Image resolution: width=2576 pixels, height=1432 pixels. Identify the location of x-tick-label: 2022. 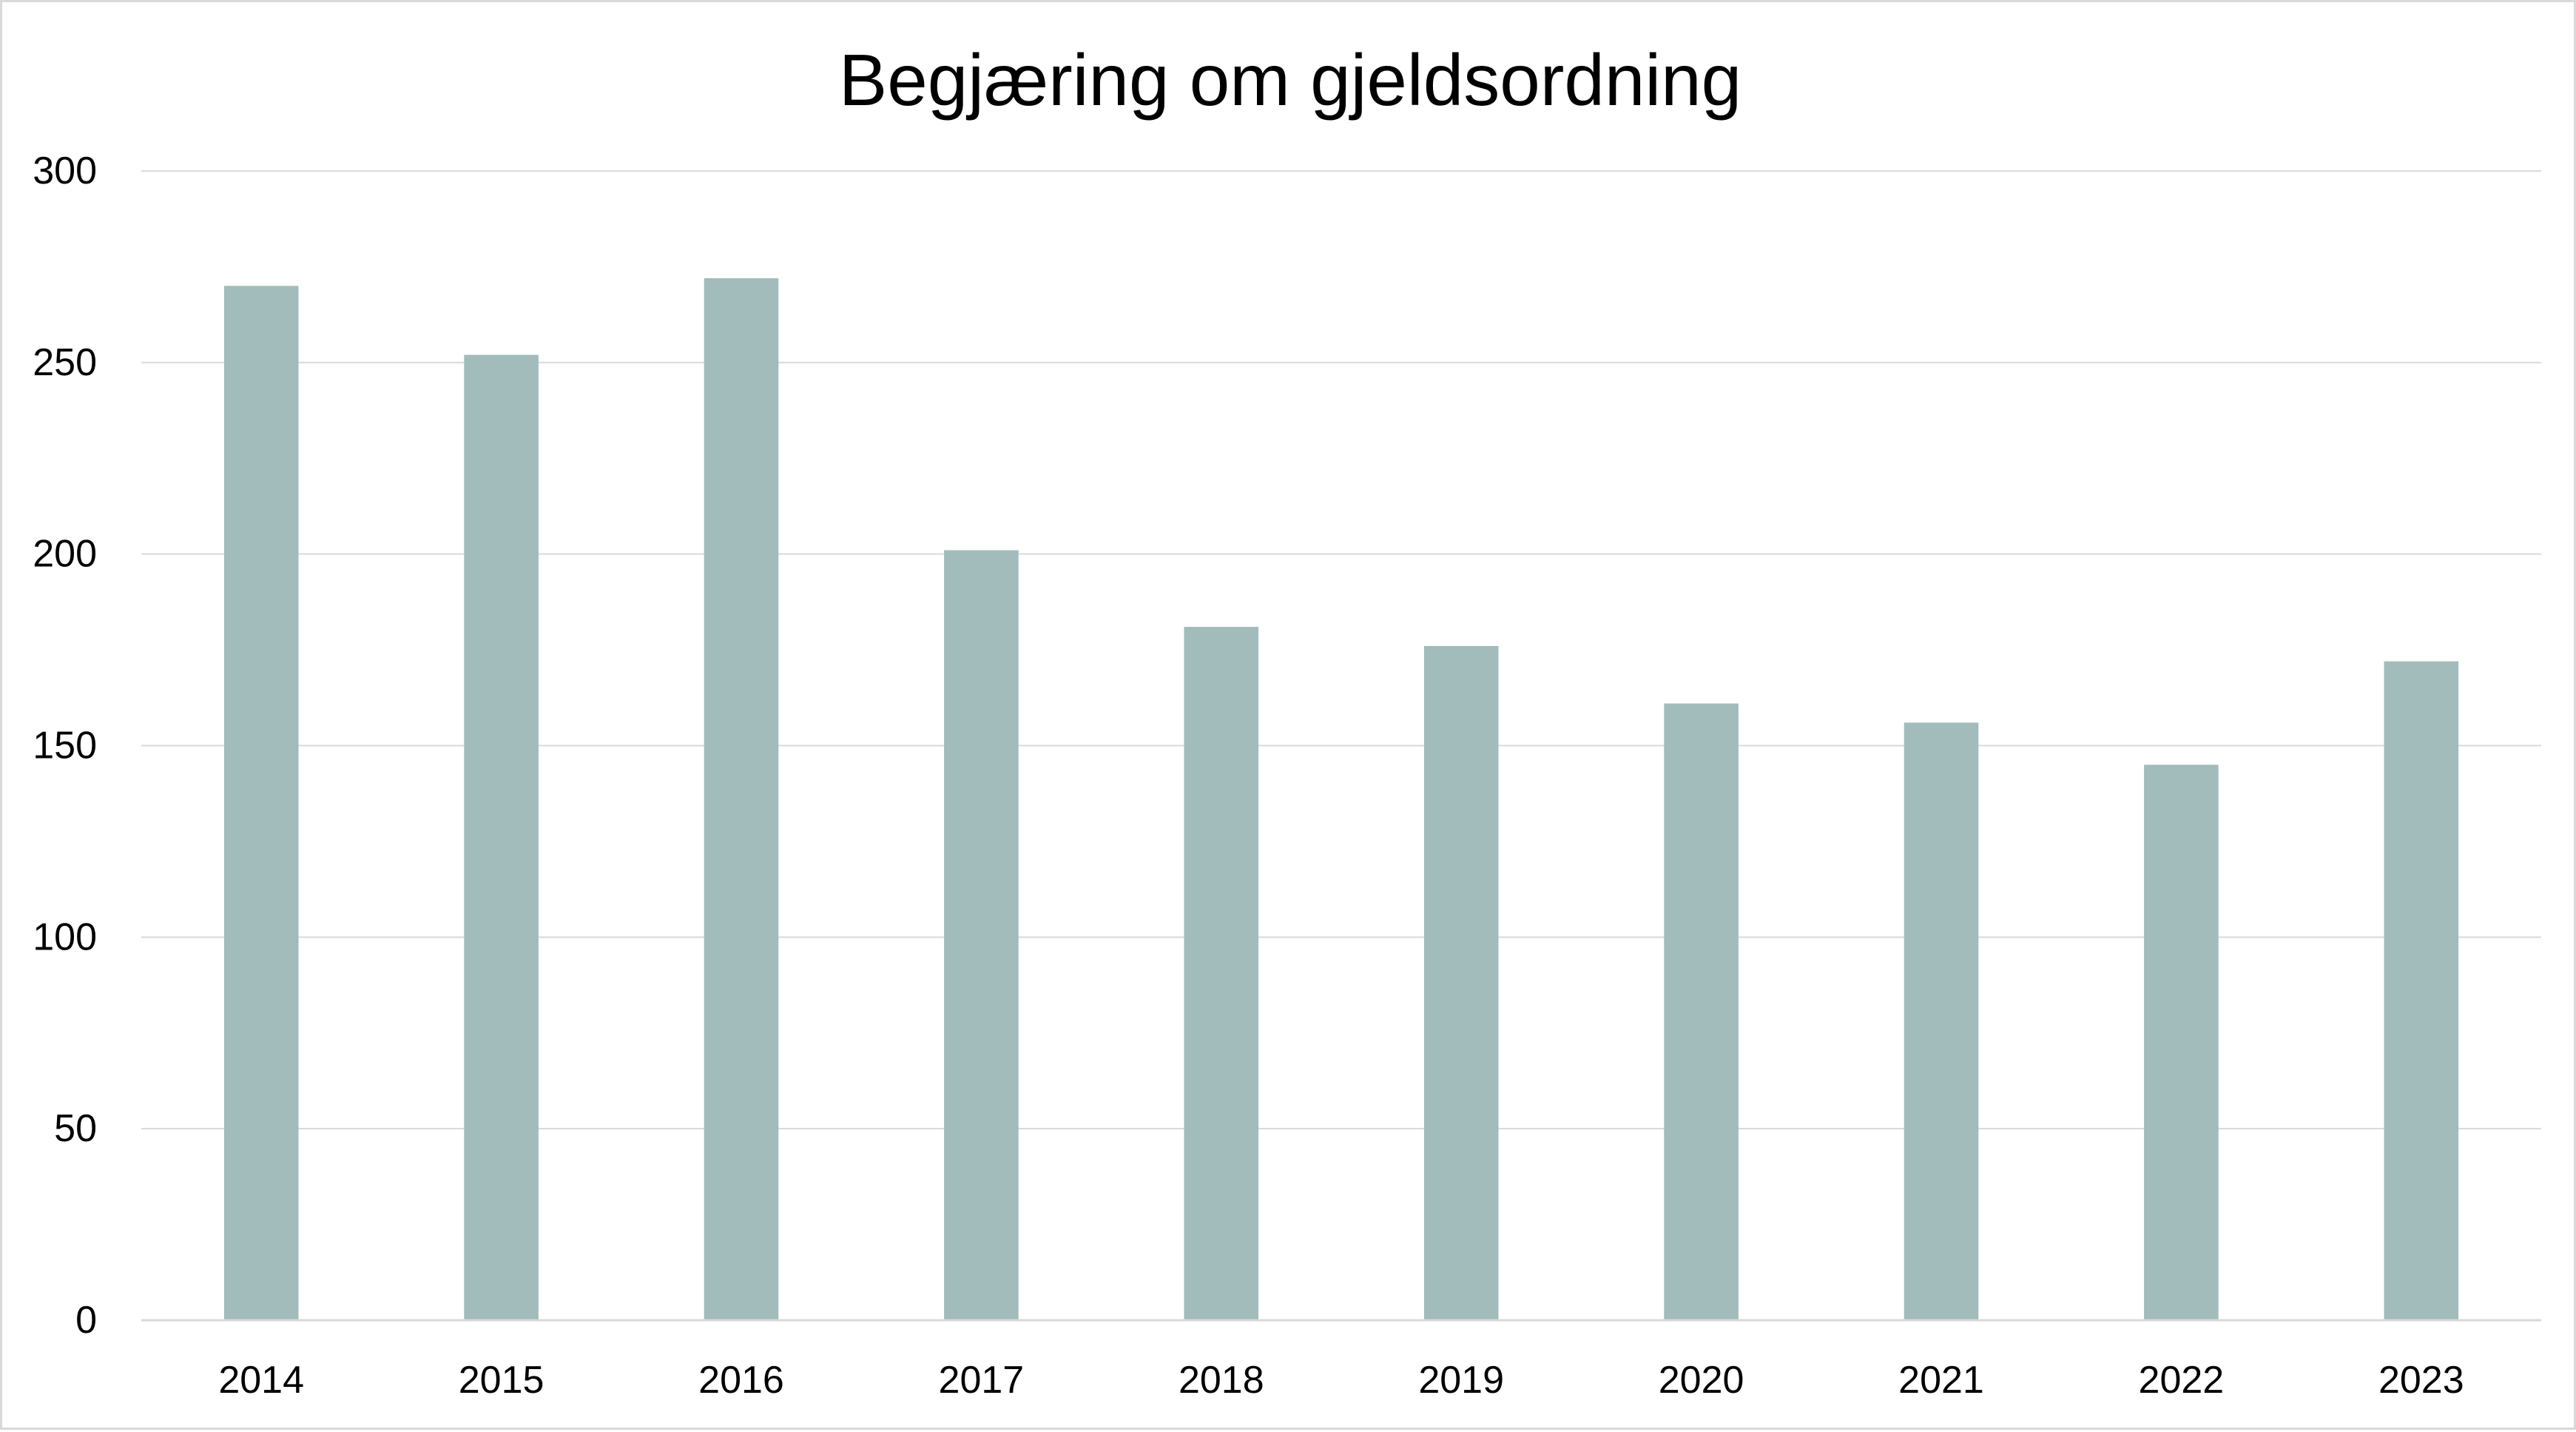
(2182, 1380).